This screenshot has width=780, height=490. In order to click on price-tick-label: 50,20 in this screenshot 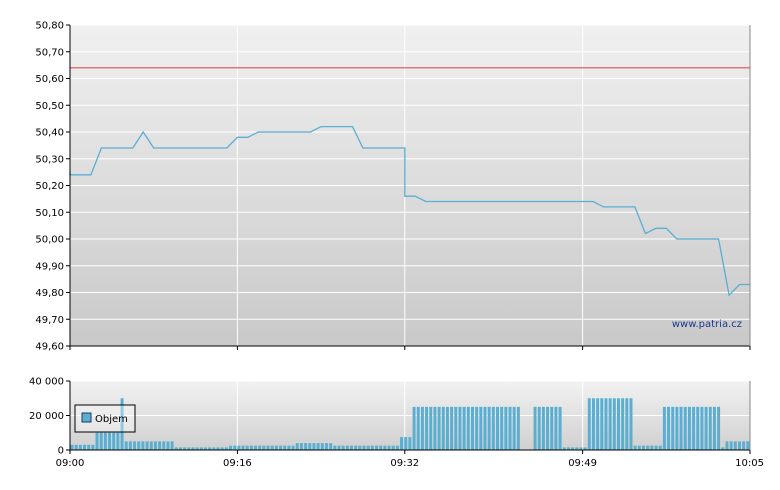, I will do `click(49, 186)`.